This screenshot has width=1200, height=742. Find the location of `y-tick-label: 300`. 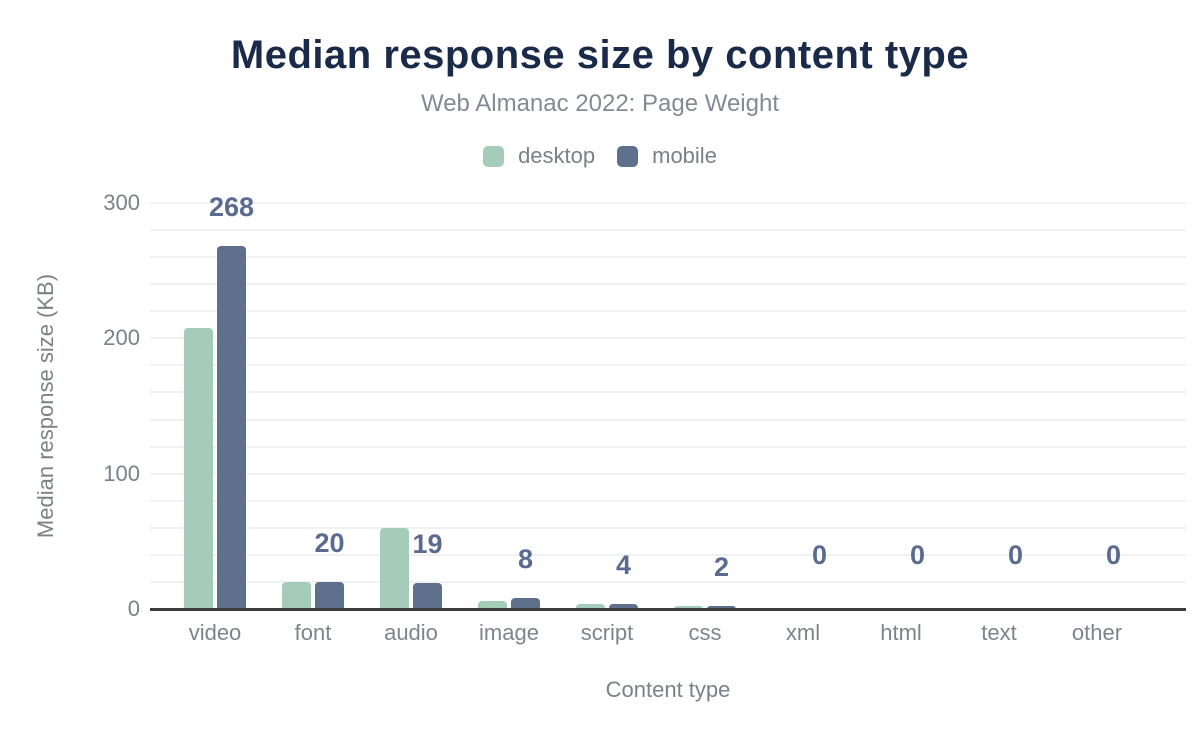

y-tick-label: 300 is located at coordinates (121, 202).